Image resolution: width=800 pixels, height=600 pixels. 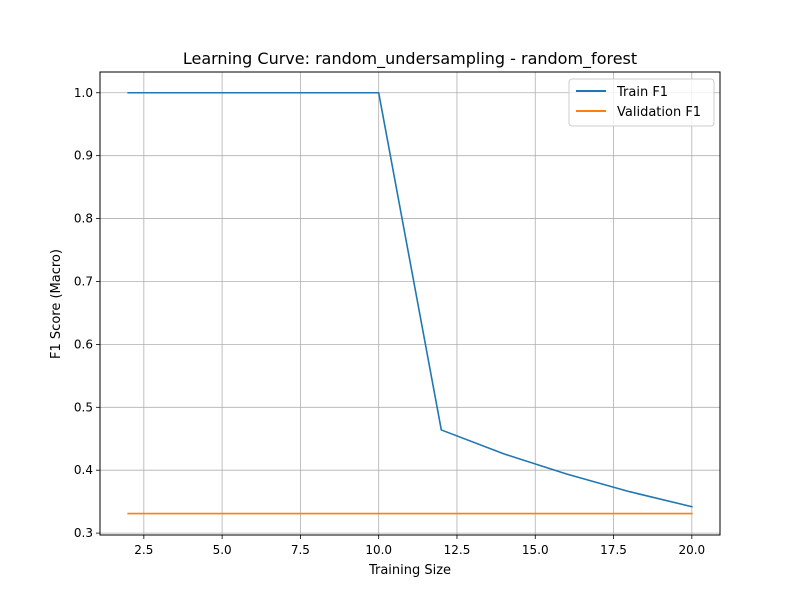 I want to click on y-axis-ticks: 0.3 0.4 0.5 0.6 0.7 0.8 0.9 1.0, so click(x=87, y=313).